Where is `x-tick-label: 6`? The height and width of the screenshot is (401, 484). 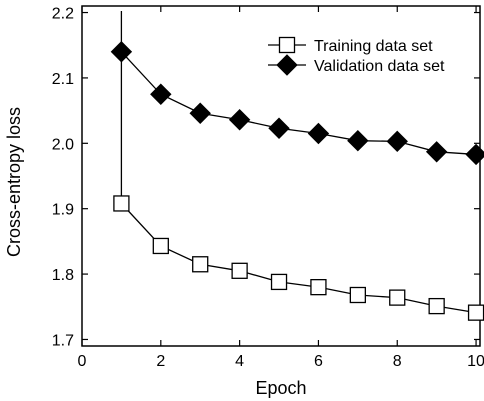 x-tick-label: 6 is located at coordinates (318, 361).